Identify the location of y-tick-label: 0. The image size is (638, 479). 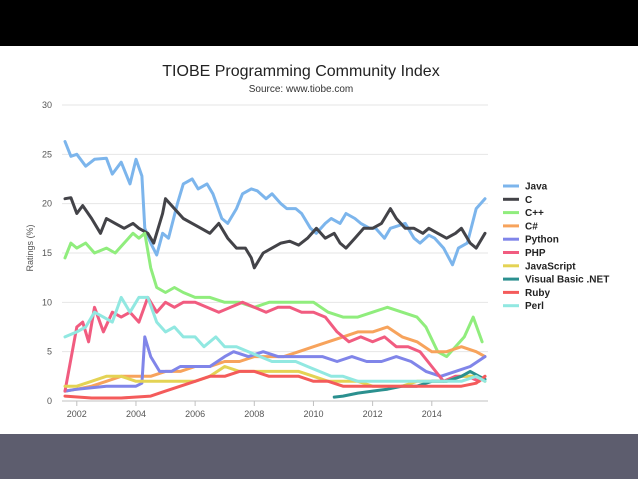
(49, 401).